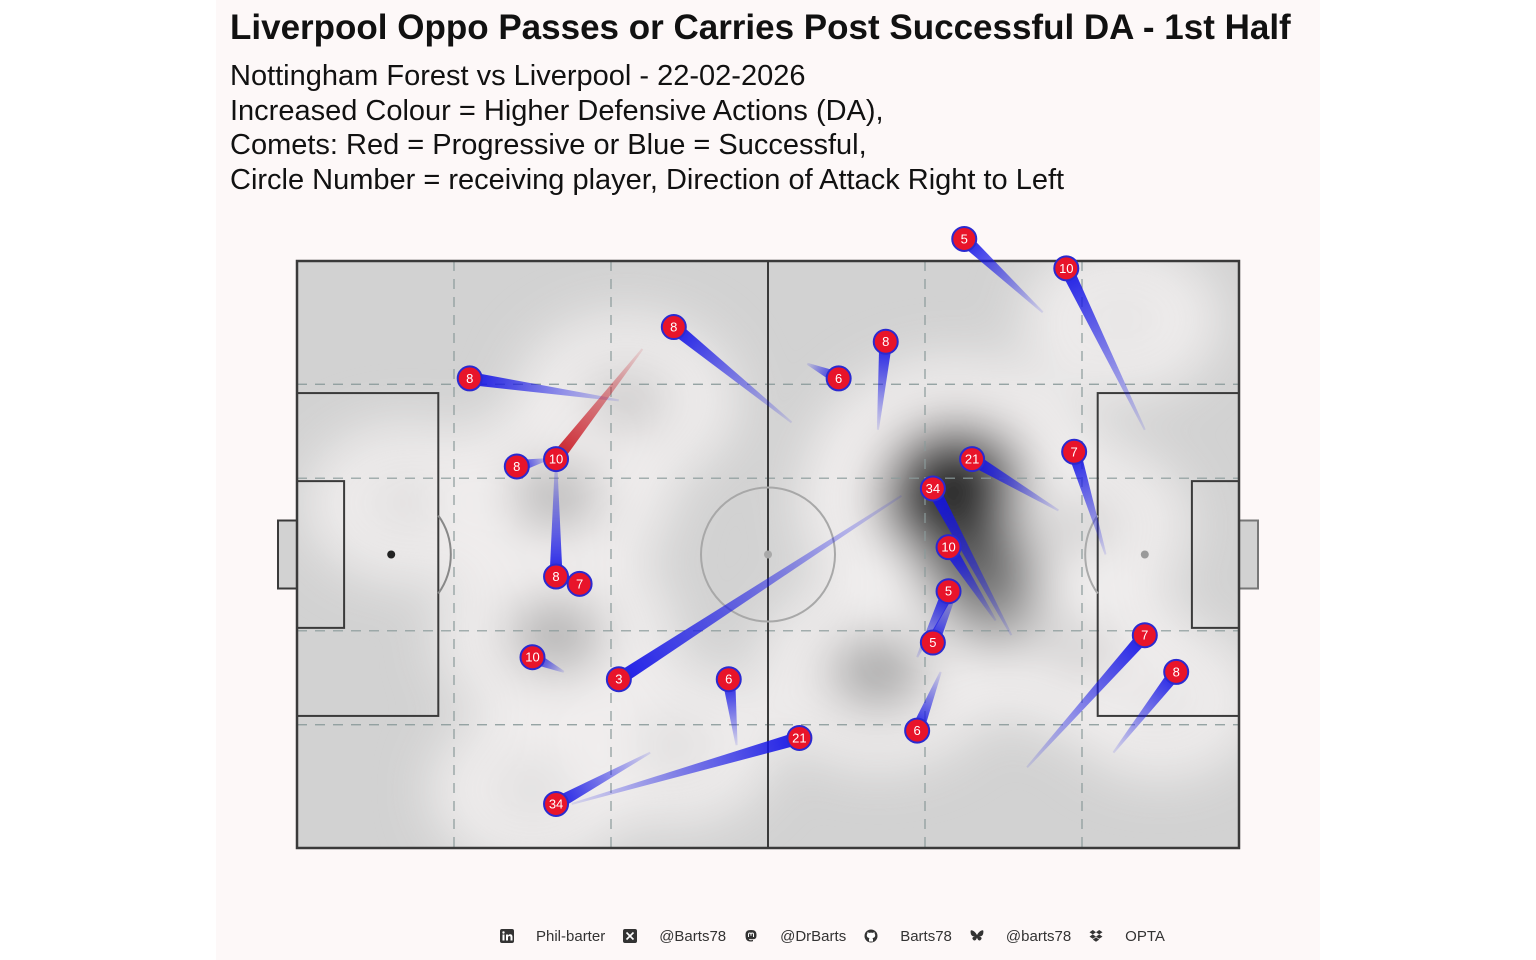 The width and height of the screenshot is (1536, 960). I want to click on comet-20-successful, so click(1147, 710).